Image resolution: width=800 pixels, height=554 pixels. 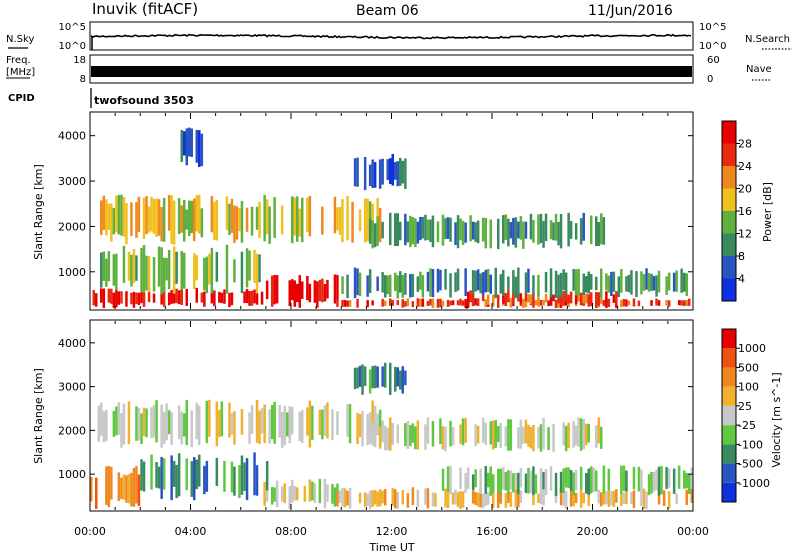 What do you see at coordinates (38, 212) in the screenshot?
I see `power-ylabel: Slant Range [km]` at bounding box center [38, 212].